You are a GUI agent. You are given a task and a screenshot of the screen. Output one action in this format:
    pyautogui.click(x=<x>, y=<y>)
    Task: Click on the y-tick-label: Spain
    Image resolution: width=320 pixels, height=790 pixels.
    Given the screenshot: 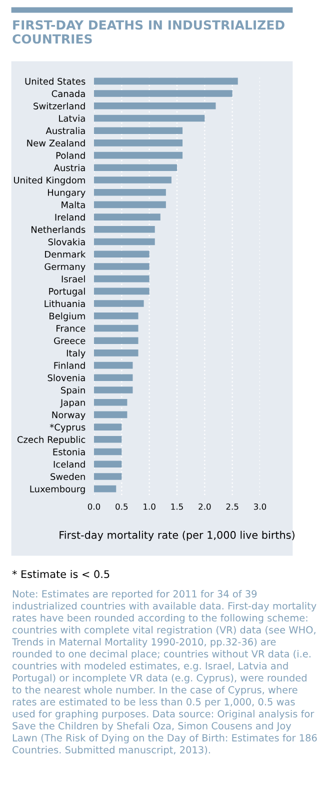 What is the action you would take?
    pyautogui.click(x=73, y=391)
    